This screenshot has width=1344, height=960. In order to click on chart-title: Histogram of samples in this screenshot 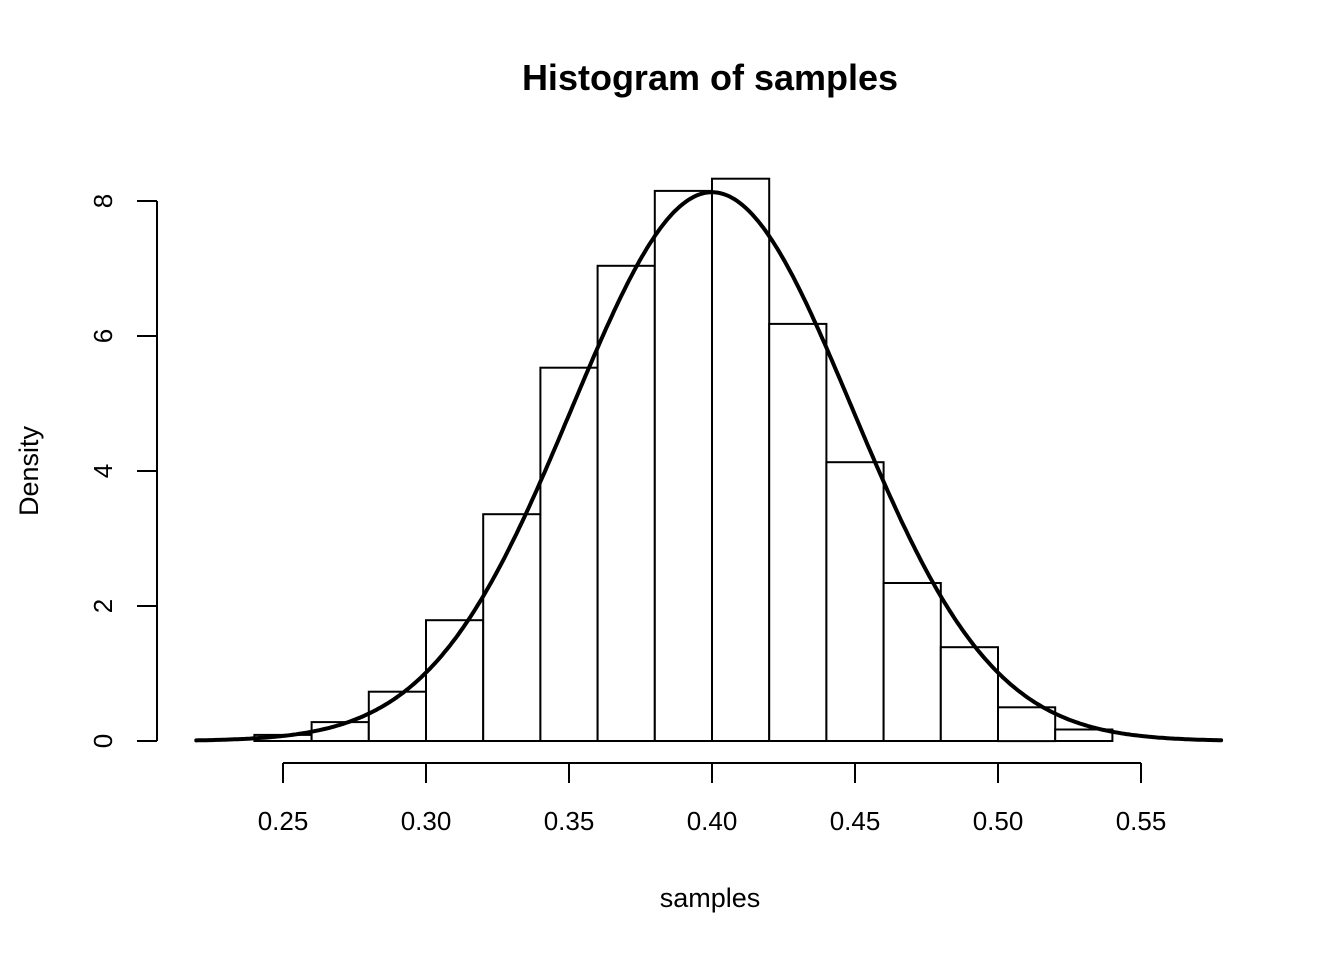, I will do `click(710, 77)`.